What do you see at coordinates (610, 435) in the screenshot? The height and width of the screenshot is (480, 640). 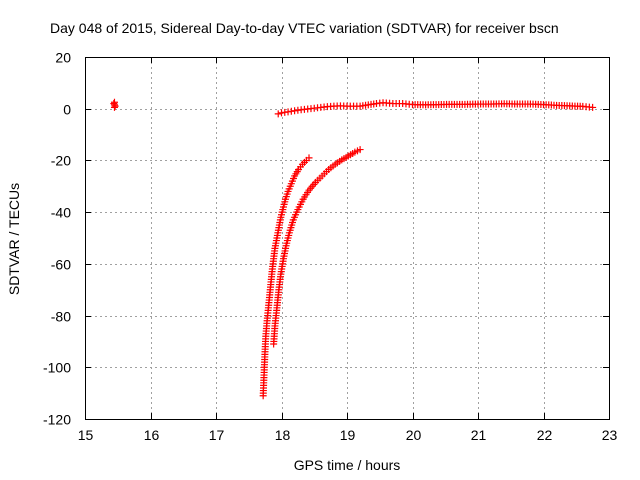 I see `x-tick-label: 23` at bounding box center [610, 435].